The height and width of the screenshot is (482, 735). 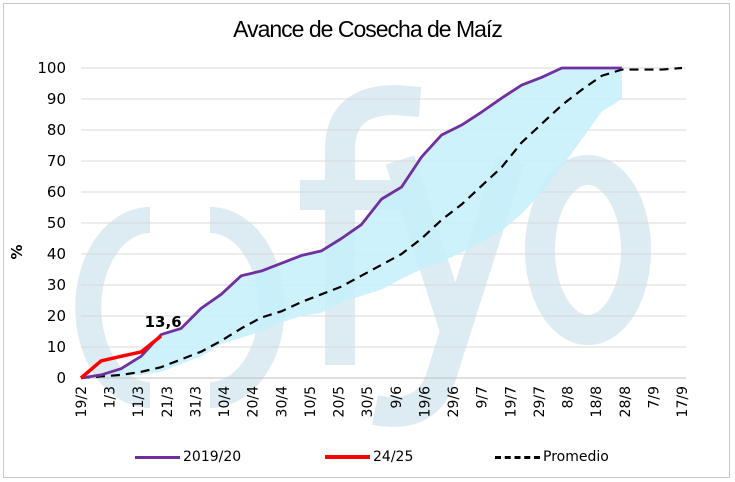 What do you see at coordinates (517, 457) in the screenshot?
I see `legend-swatch-promedio` at bounding box center [517, 457].